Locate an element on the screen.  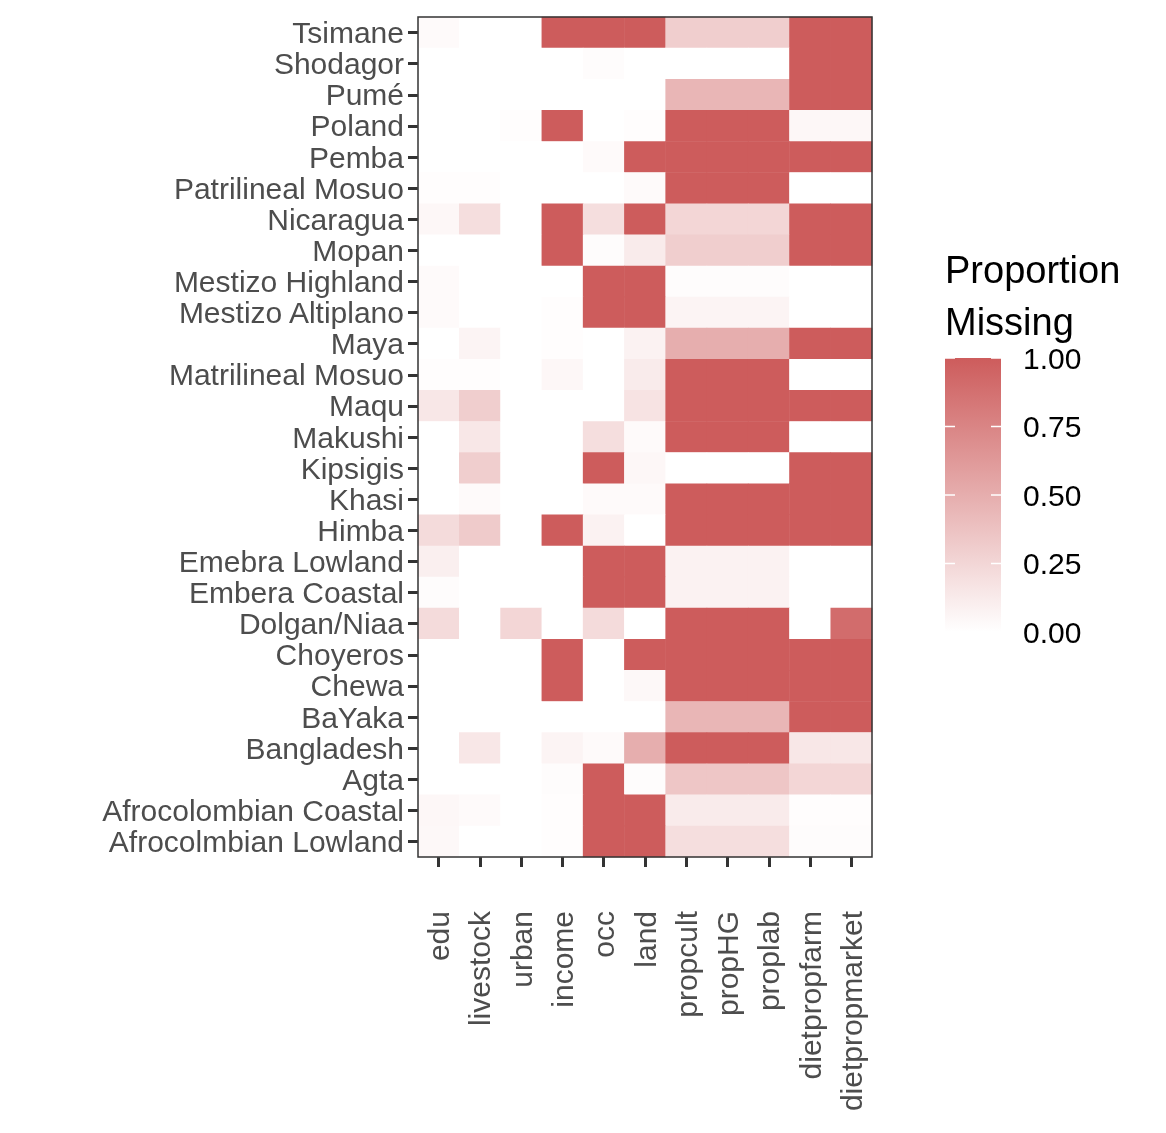
y-tick-label: Agta is located at coordinates (373, 779).